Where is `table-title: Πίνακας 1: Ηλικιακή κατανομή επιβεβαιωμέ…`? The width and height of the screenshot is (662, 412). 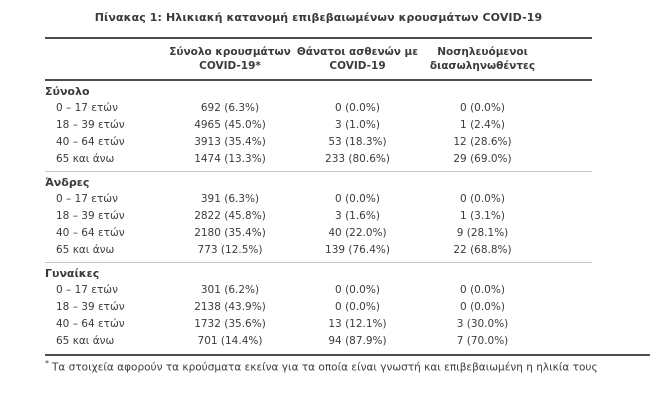
table-title: Πίνακας 1: Ηλικιακή κατανομή επιβεβαιωμέ… is located at coordinates (318, 17).